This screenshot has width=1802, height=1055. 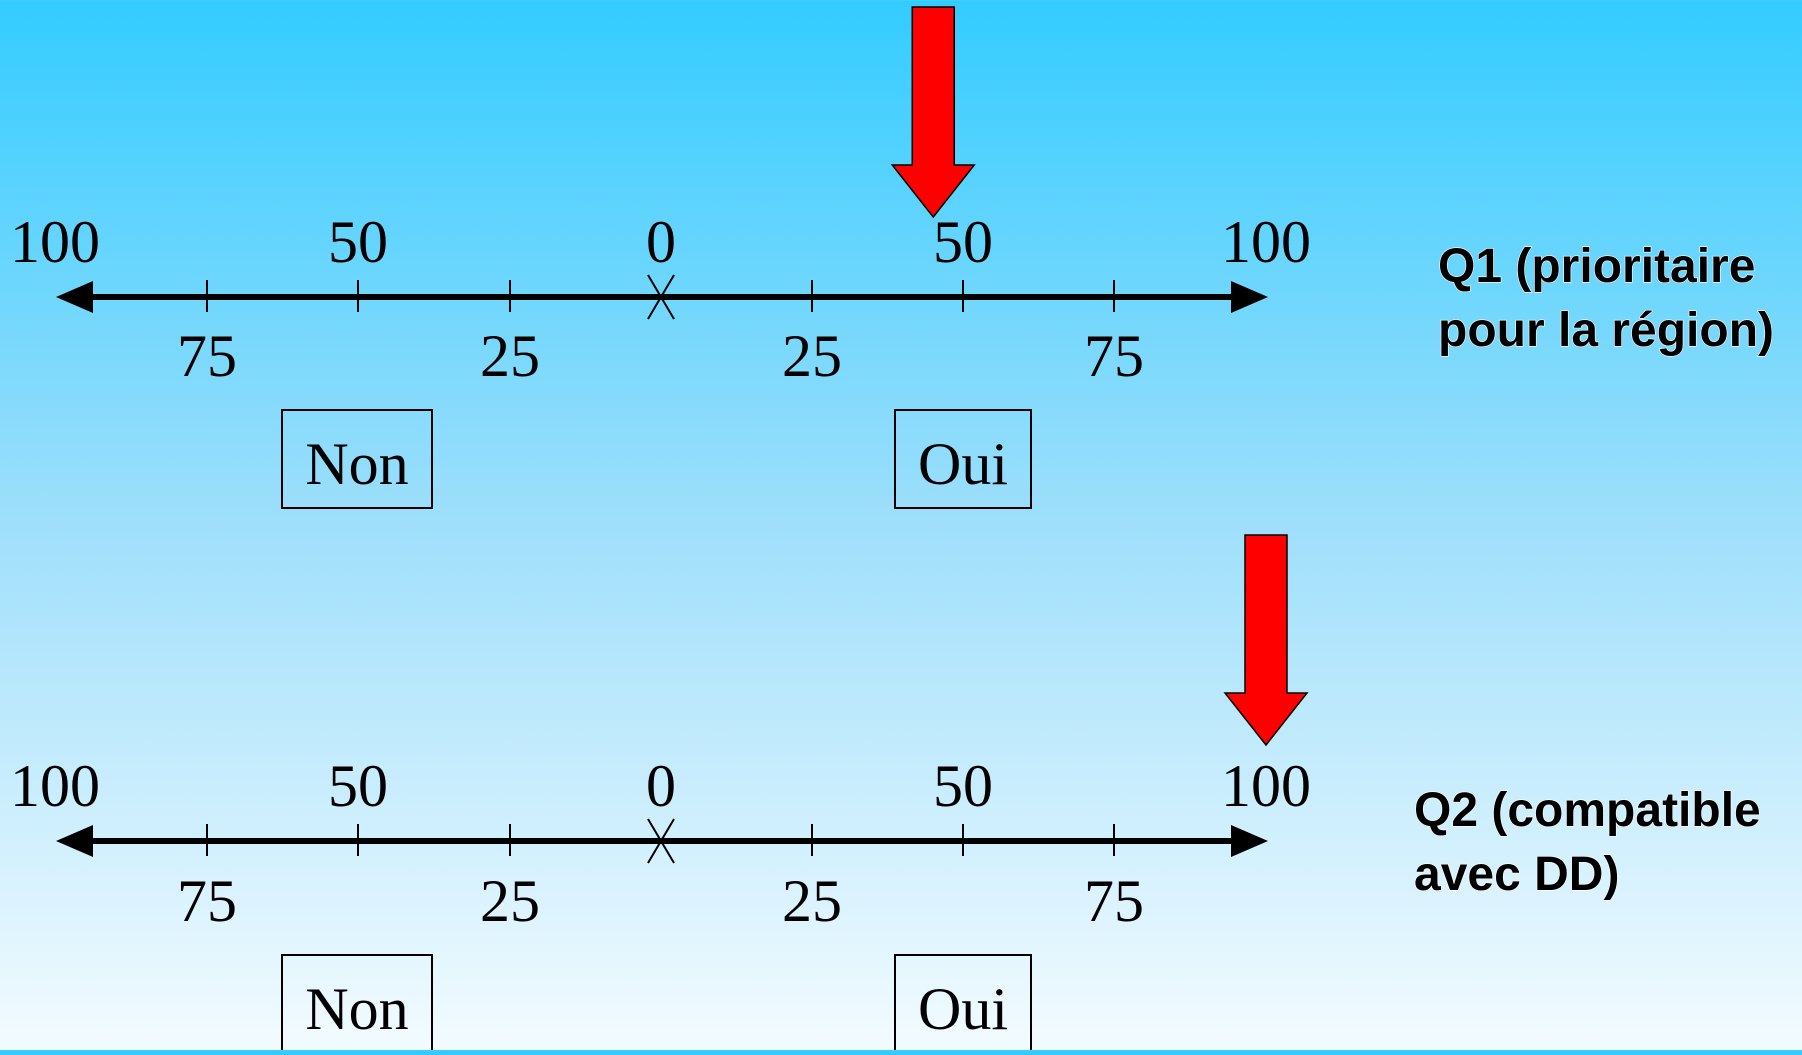 I want to click on question-label-q2-line1: Q2 (compatible, so click(x=1587, y=810).